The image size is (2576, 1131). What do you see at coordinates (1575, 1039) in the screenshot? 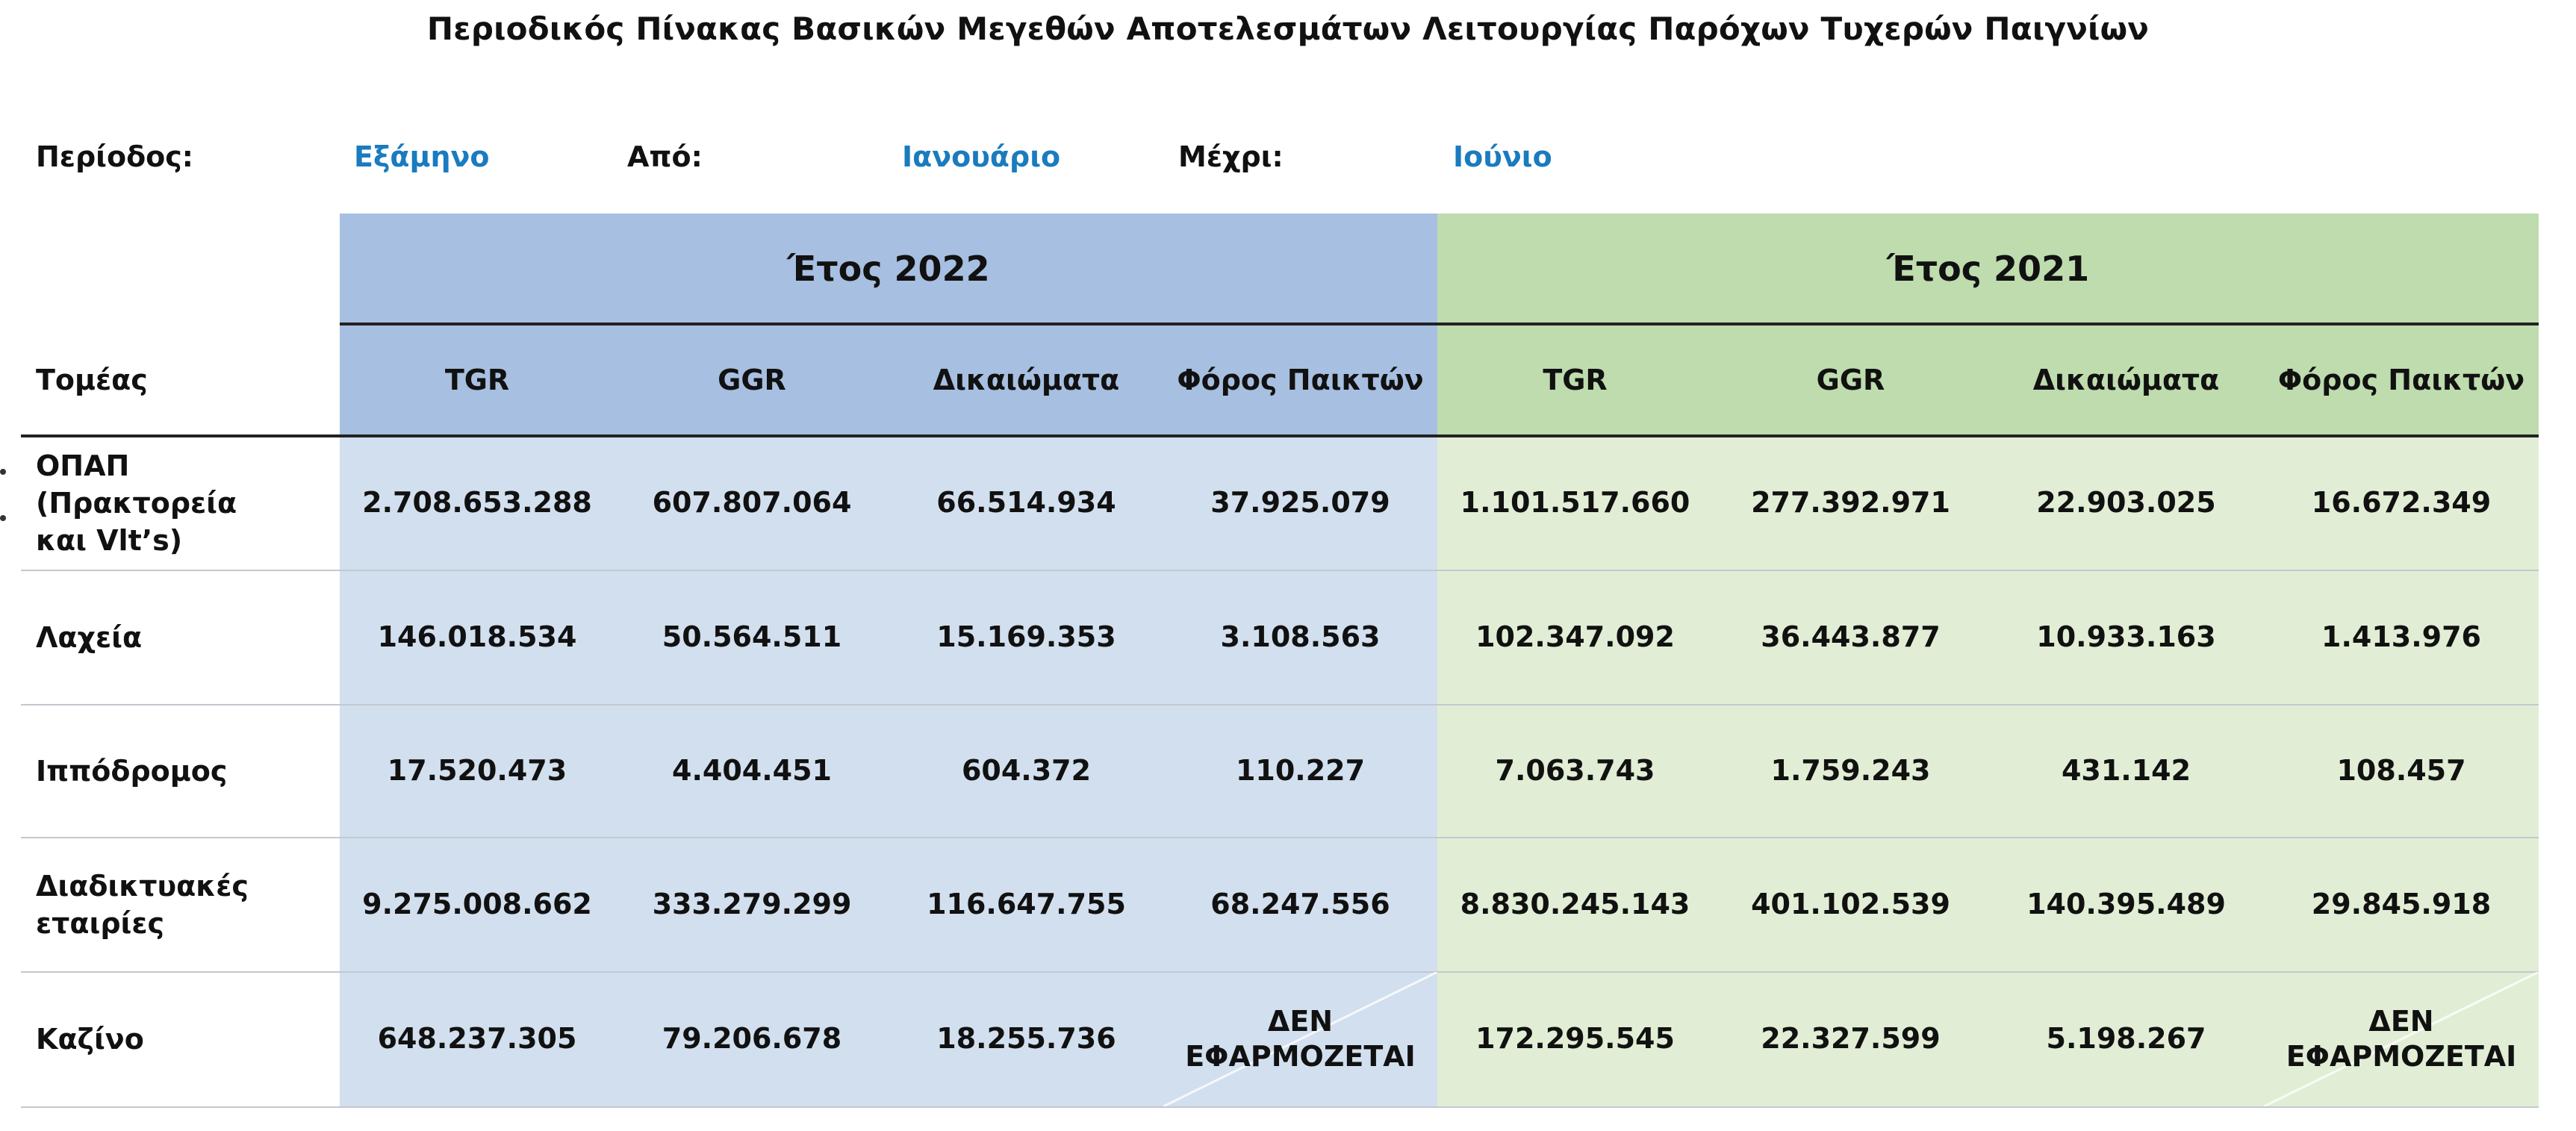
I see `cell-casino-2021-tgr: 172.295.545` at bounding box center [1575, 1039].